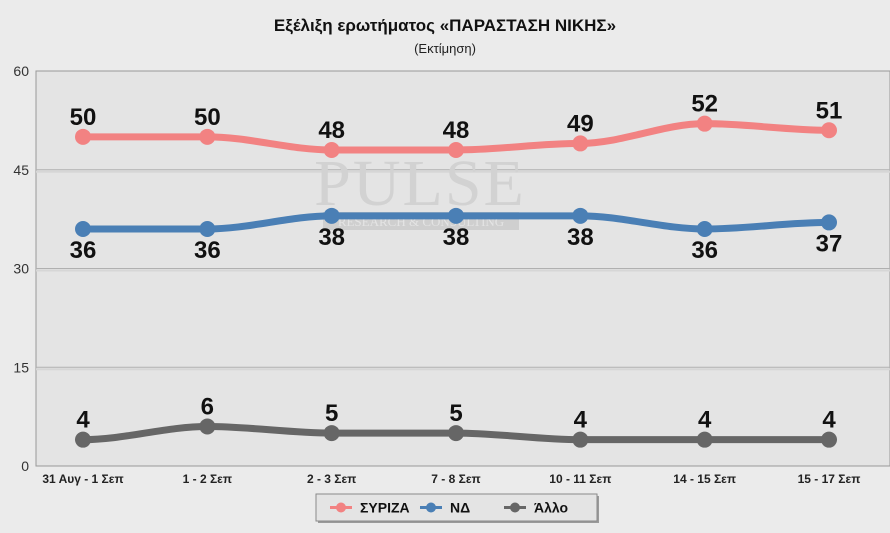 The image size is (890, 533). What do you see at coordinates (455, 479) in the screenshot?
I see `x-tick-label: 7 - 8 Σεπ` at bounding box center [455, 479].